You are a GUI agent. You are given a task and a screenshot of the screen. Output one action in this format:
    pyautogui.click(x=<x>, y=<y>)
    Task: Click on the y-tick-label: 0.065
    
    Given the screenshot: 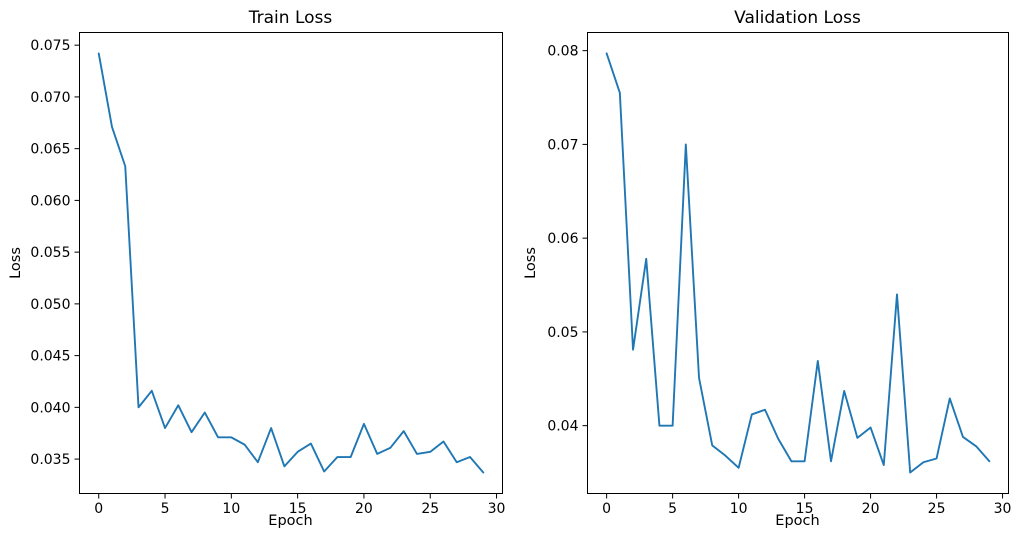 What is the action you would take?
    pyautogui.click(x=50, y=150)
    